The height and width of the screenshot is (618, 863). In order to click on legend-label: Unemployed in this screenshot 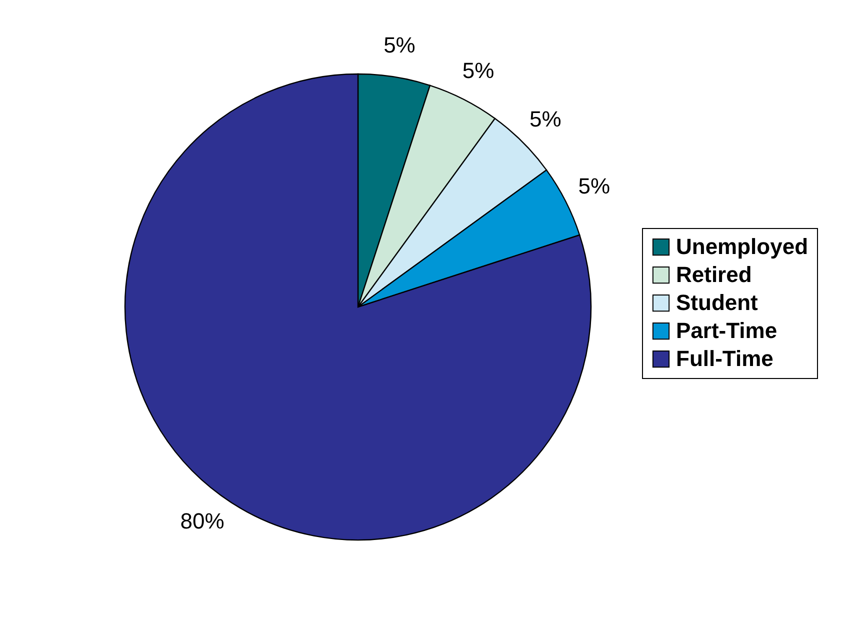, I will do `click(742, 246)`.